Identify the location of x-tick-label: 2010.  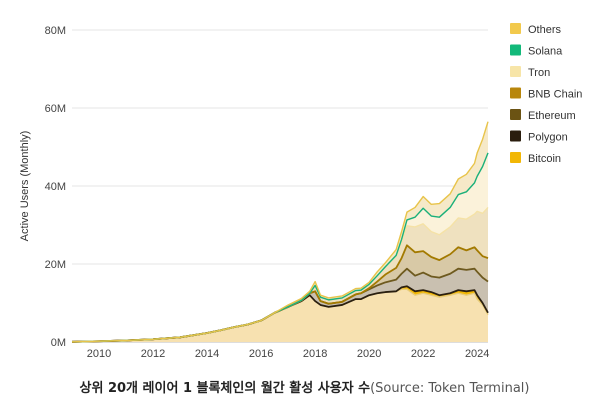
(99, 354).